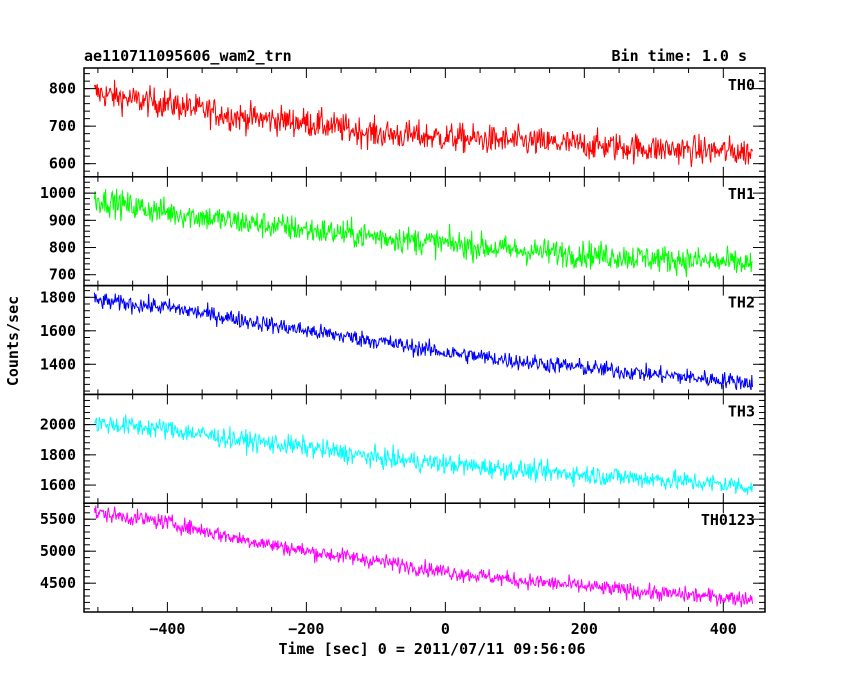 This screenshot has height=680, width=850. What do you see at coordinates (423, 341) in the screenshot?
I see `series-line-th2` at bounding box center [423, 341].